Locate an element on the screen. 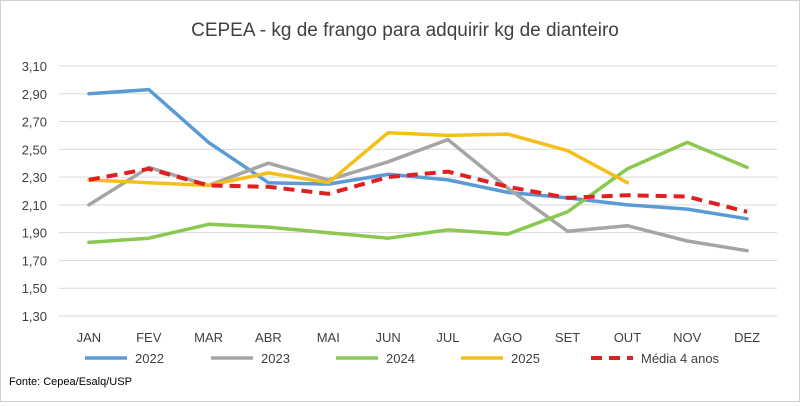 This screenshot has width=800, height=406. series-line-2025 is located at coordinates (358, 159).